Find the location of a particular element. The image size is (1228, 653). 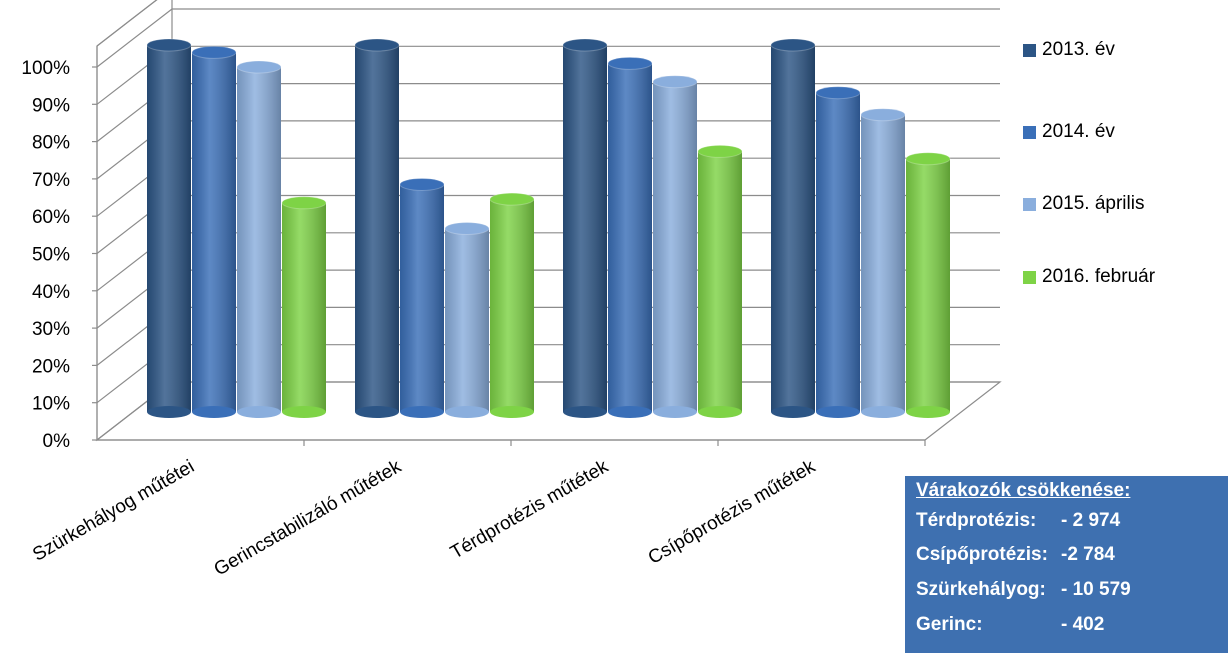

y-tick-label: 100% is located at coordinates (45, 68).